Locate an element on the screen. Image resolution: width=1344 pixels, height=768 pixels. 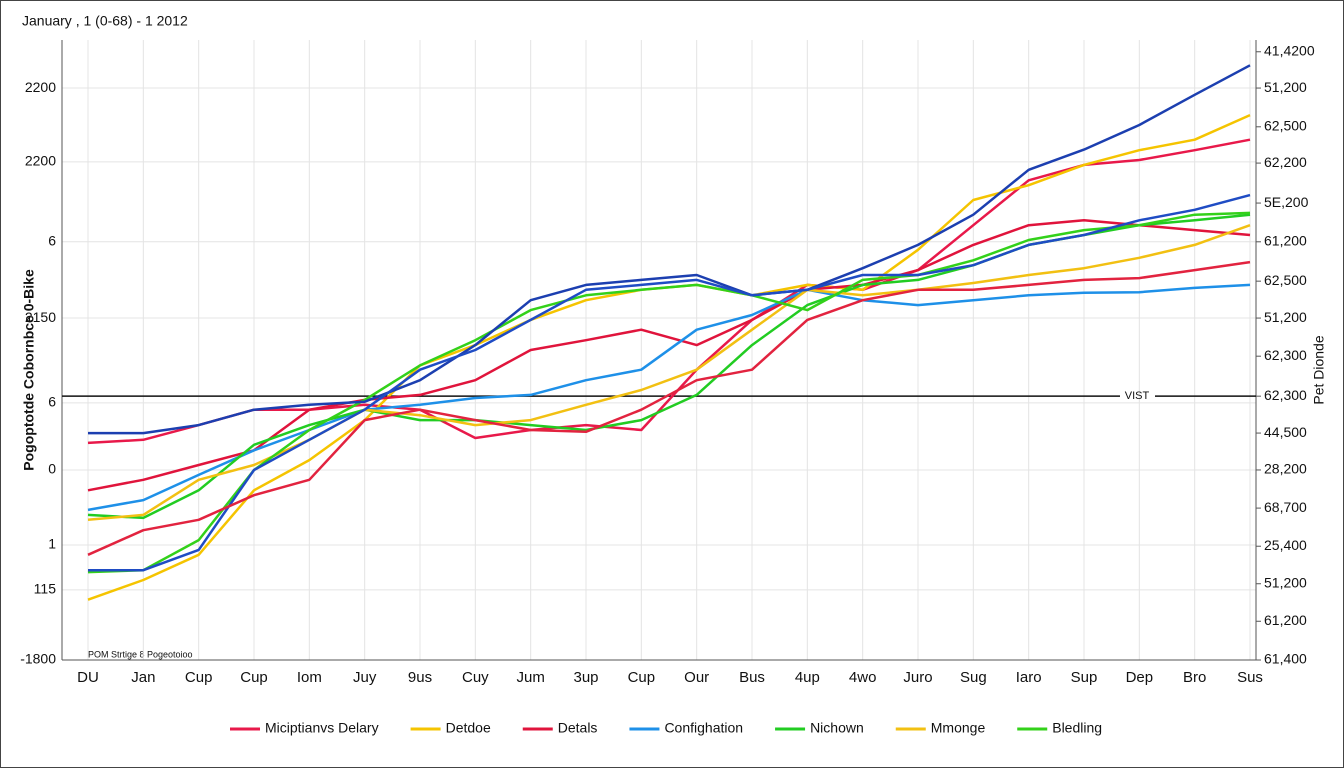
x-tick-label: Sus is located at coordinates (1250, 677).